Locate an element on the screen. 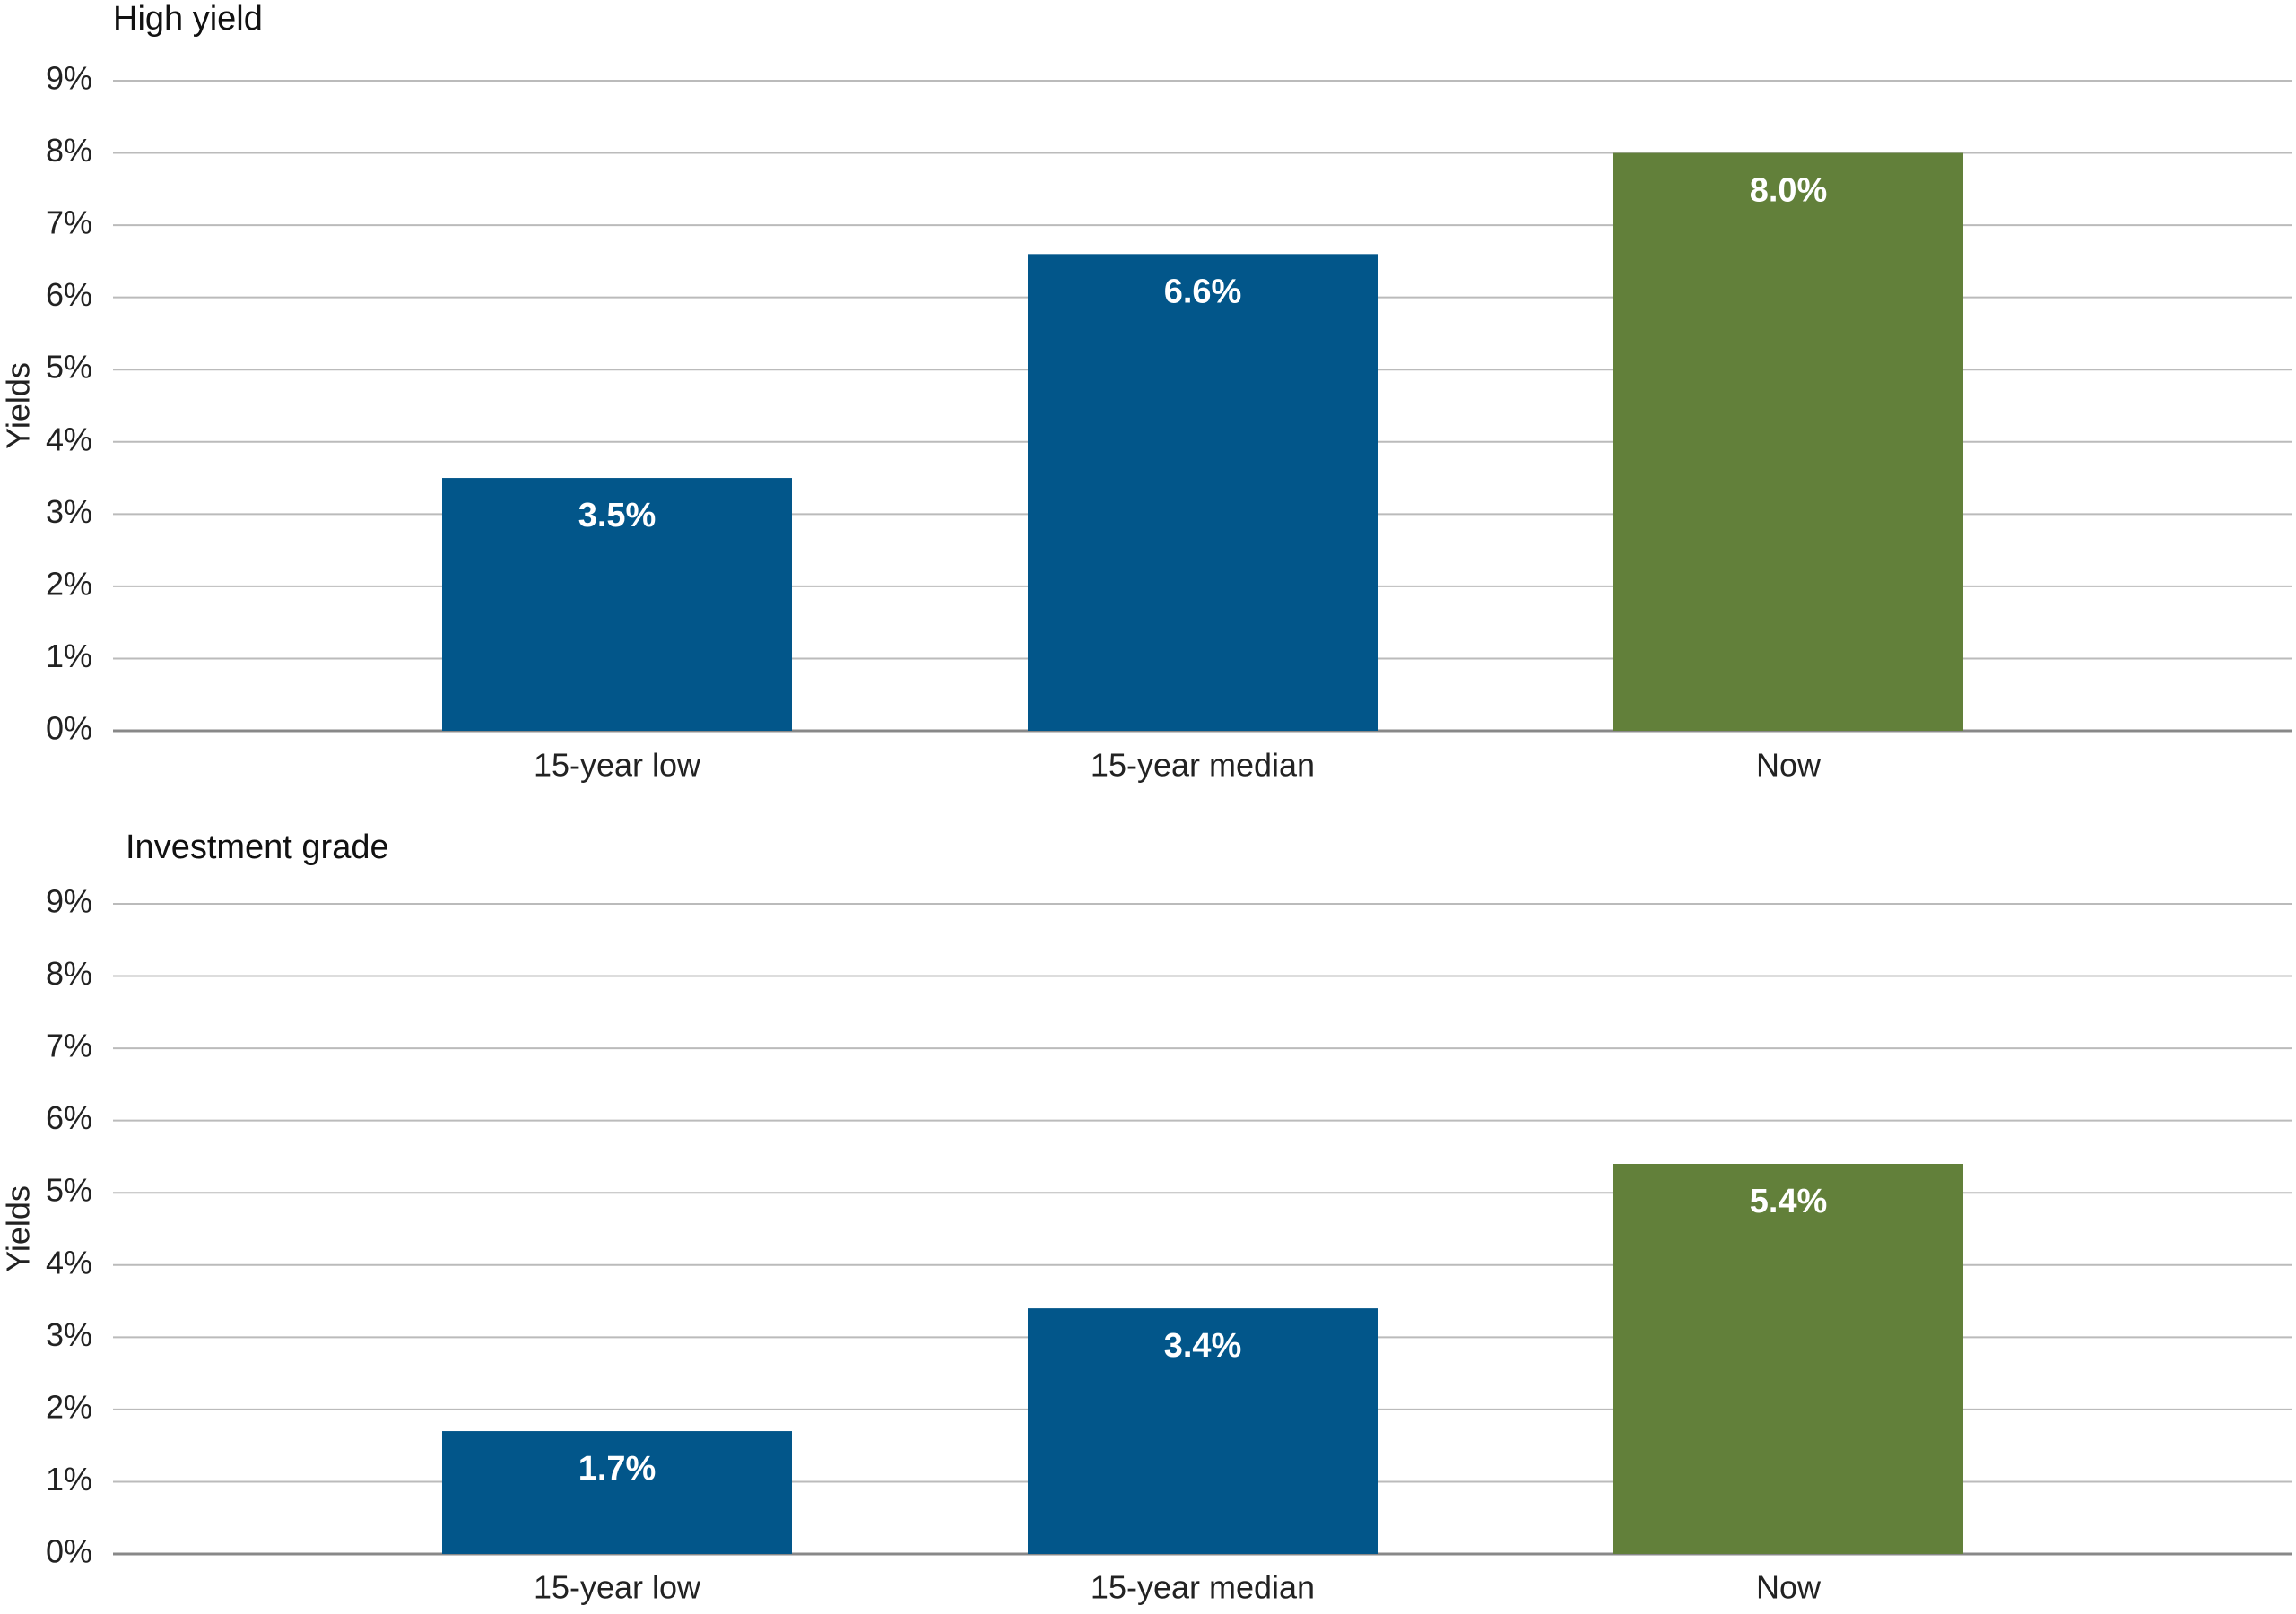 This screenshot has height=1614, width=2296. data-label: 3.5% is located at coordinates (617, 515).